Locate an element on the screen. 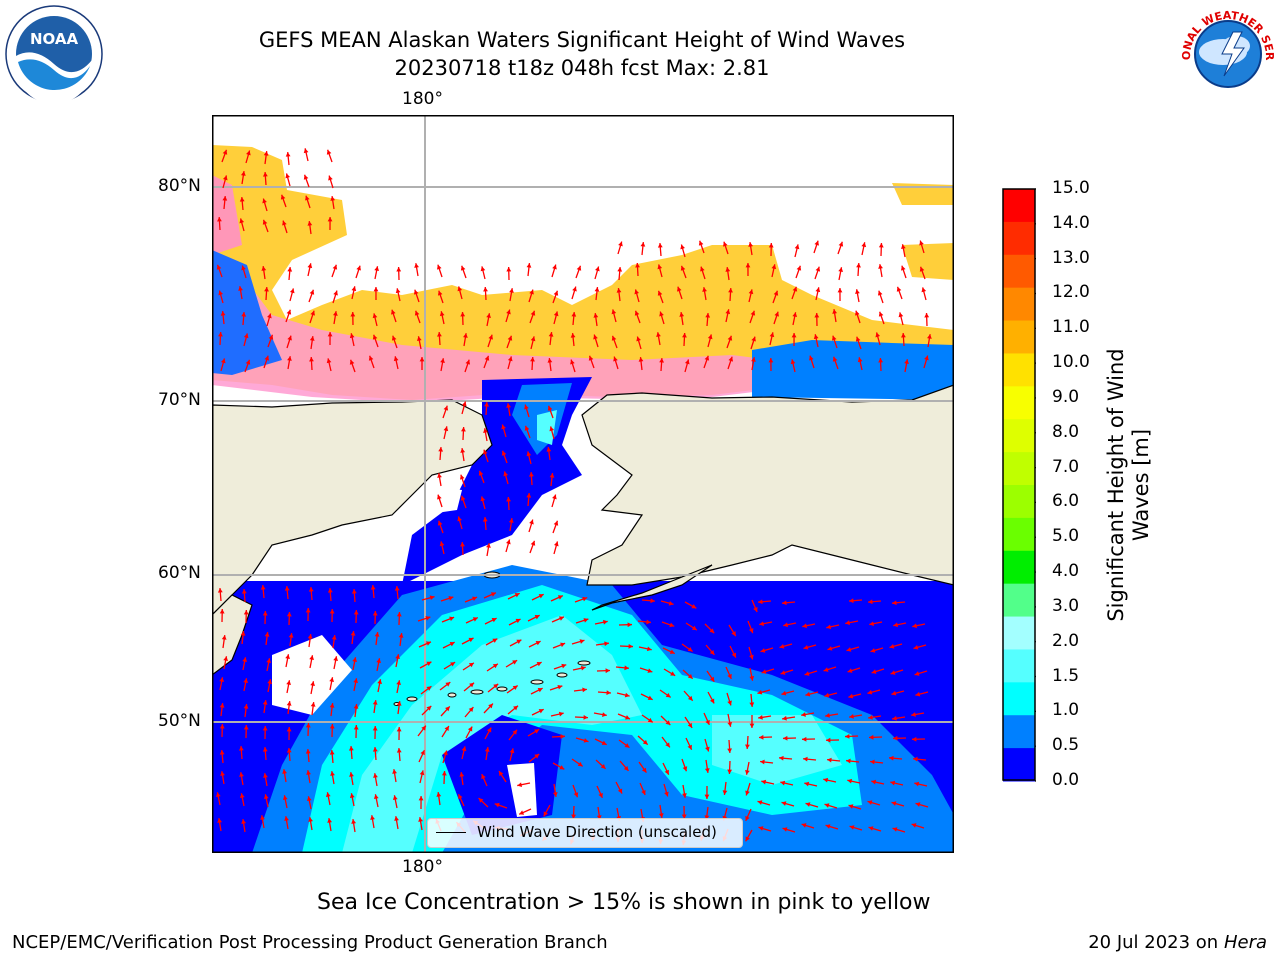 Image resolution: width=1280 pixels, height=960 pixels. footer-date: 20 Jul 2023 on Hera is located at coordinates (1177, 942).